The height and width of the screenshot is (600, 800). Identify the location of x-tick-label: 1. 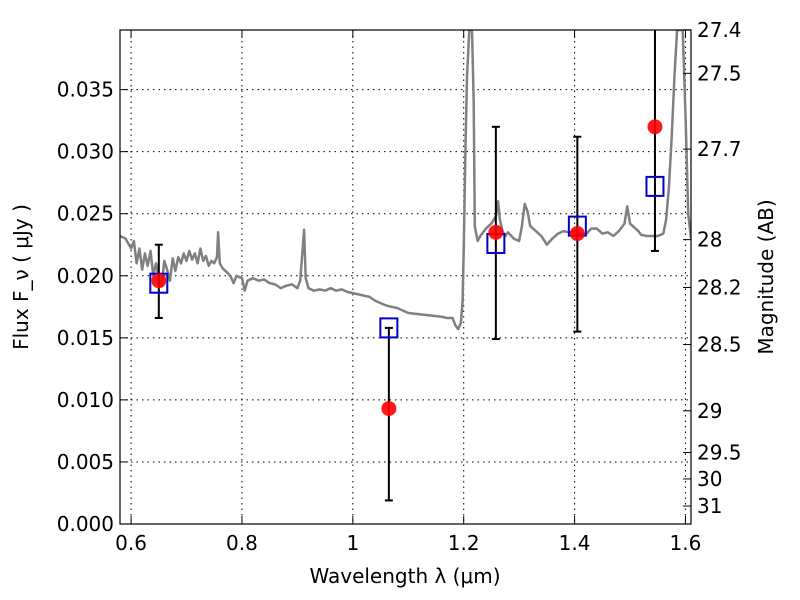
(352, 543).